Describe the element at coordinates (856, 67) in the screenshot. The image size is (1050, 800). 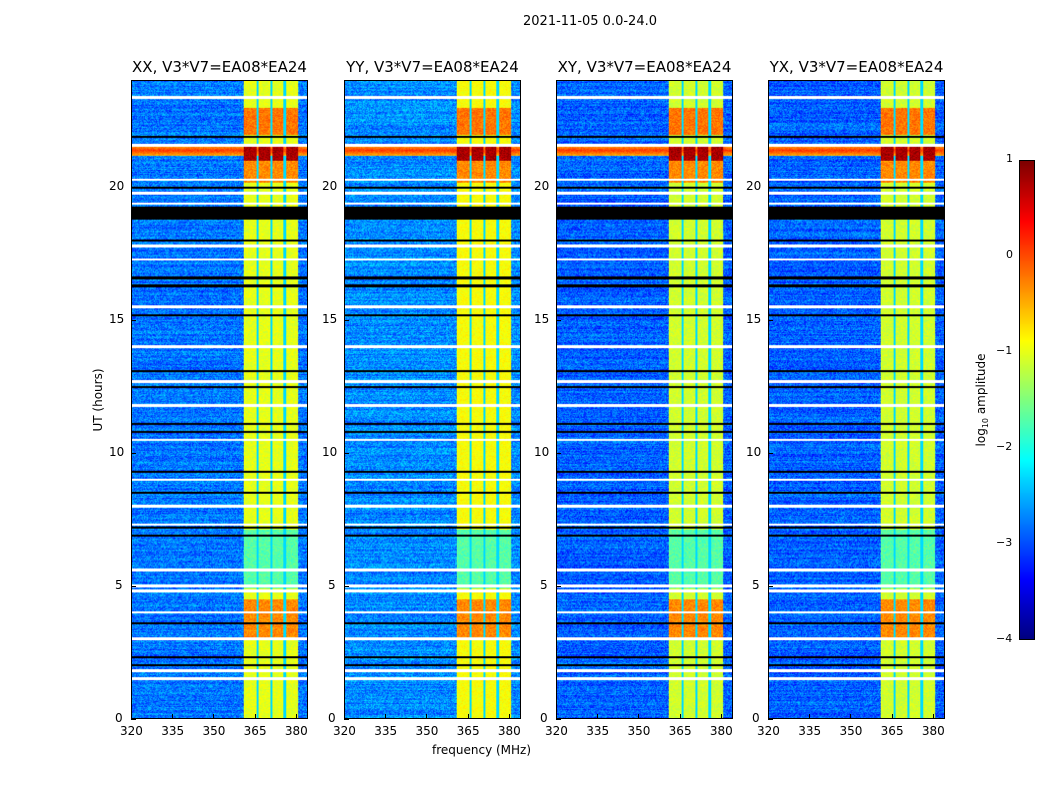
I see `panel-title: YX, V3*V7=EA08*EA24` at that location.